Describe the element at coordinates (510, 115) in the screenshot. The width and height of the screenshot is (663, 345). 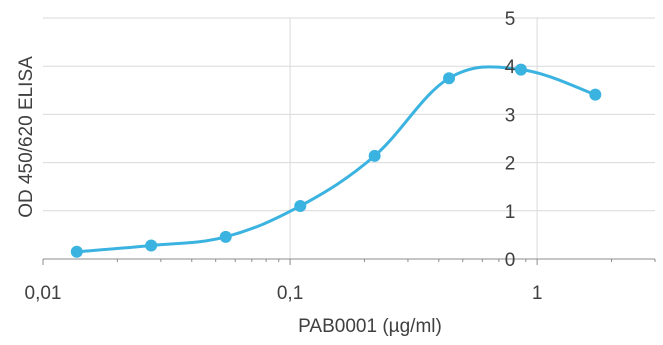
I see `y-tick-label: 3` at that location.